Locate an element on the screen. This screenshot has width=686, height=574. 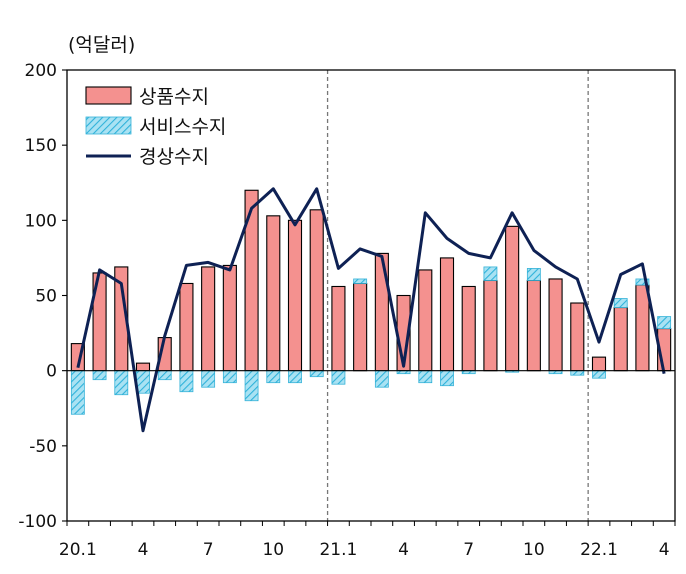
legend-swatch-services is located at coordinates (108, 125).